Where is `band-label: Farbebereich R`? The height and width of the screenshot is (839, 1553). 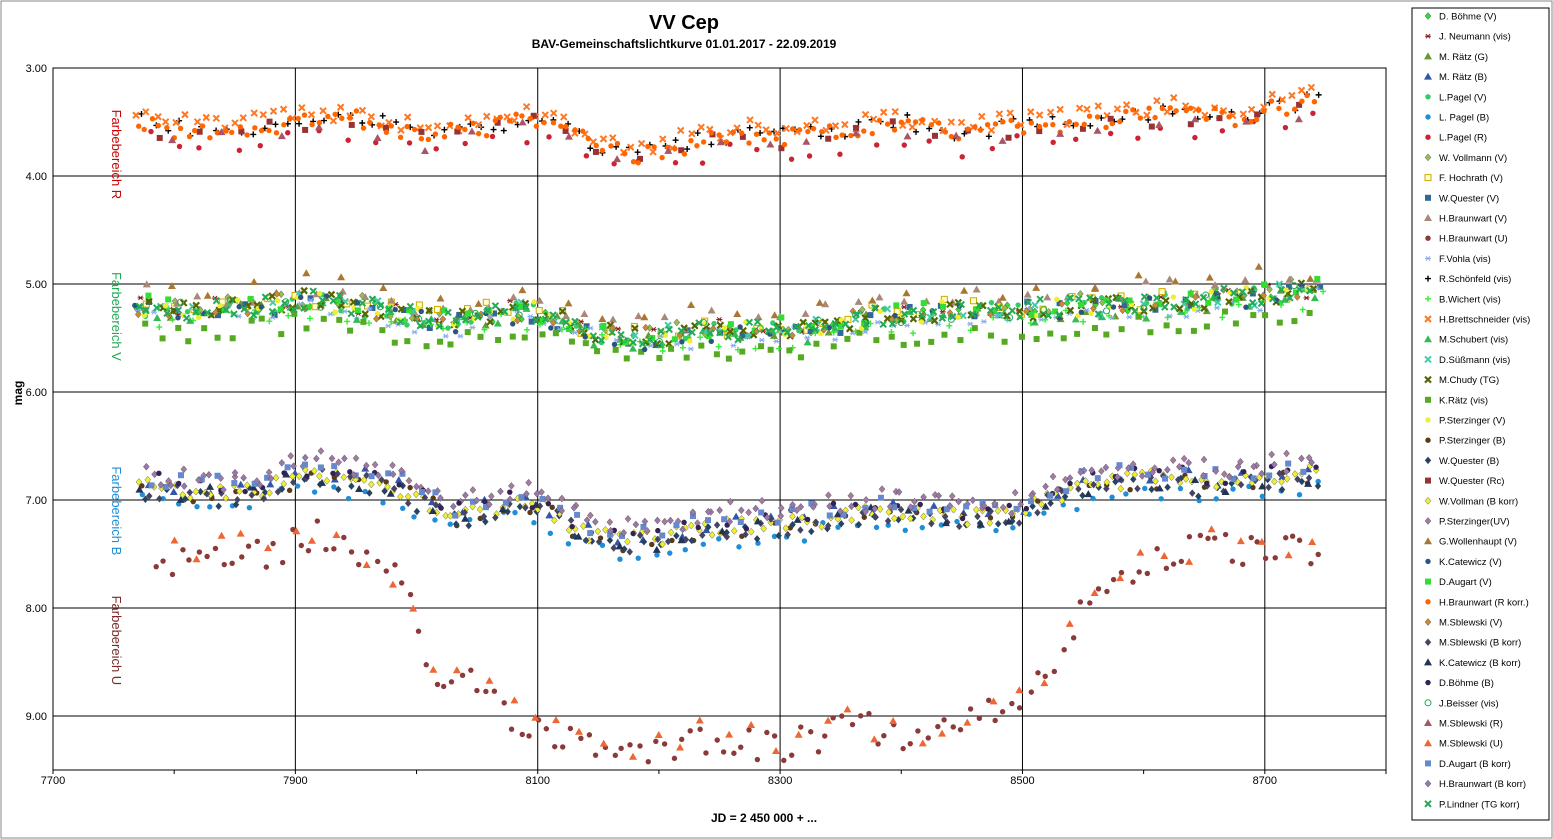
band-label: Farbebereich R is located at coordinates (116, 155).